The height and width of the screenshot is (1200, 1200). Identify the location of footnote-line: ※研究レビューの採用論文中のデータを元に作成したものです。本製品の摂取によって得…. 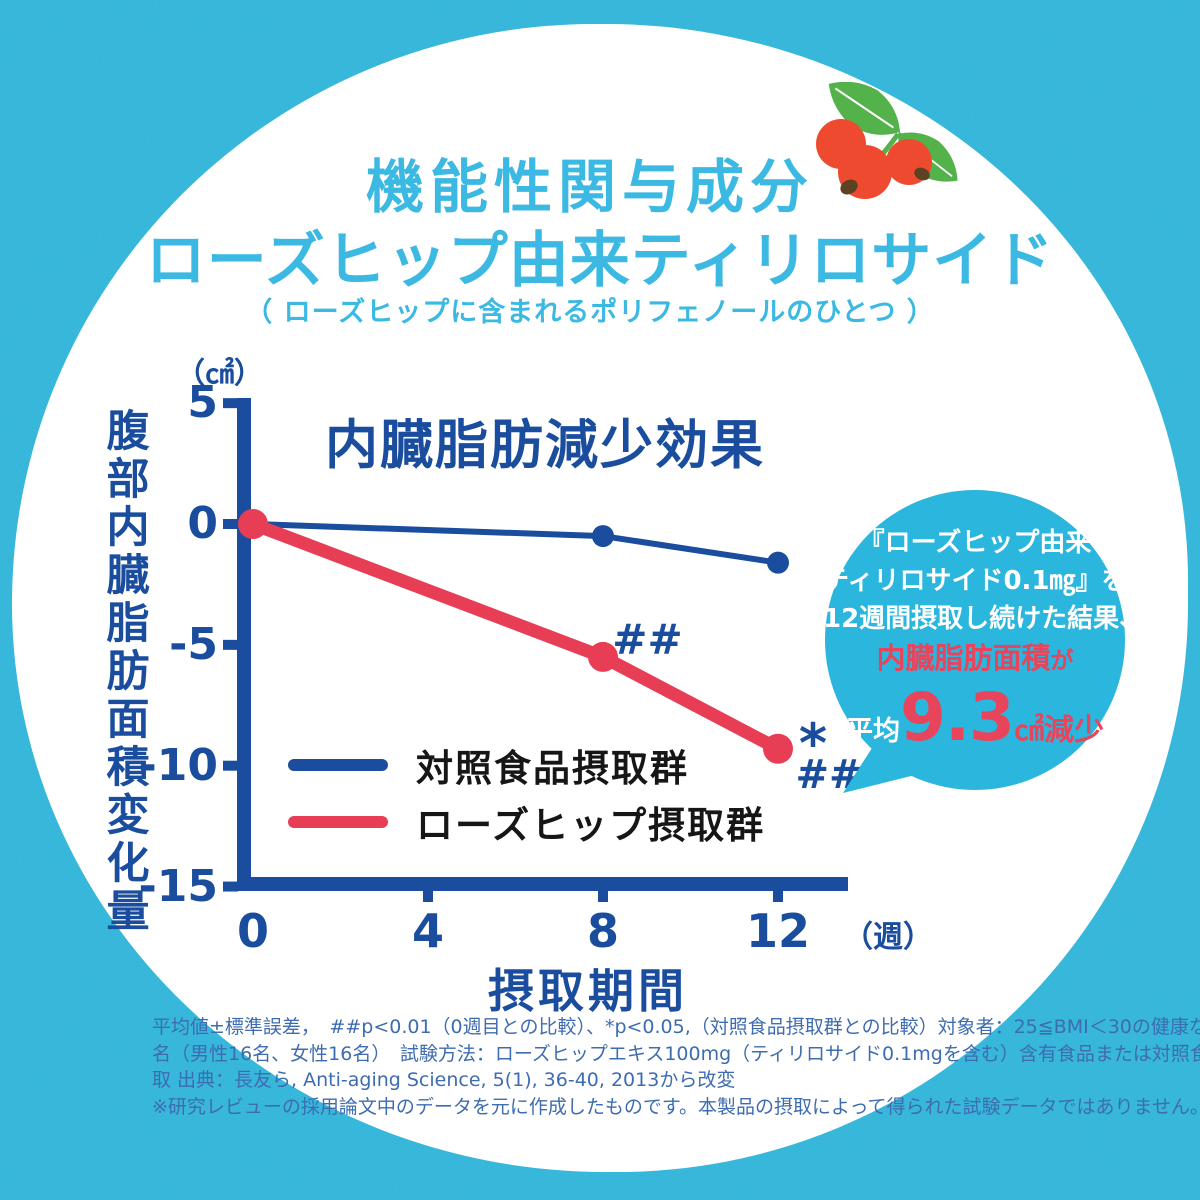
(676, 1106).